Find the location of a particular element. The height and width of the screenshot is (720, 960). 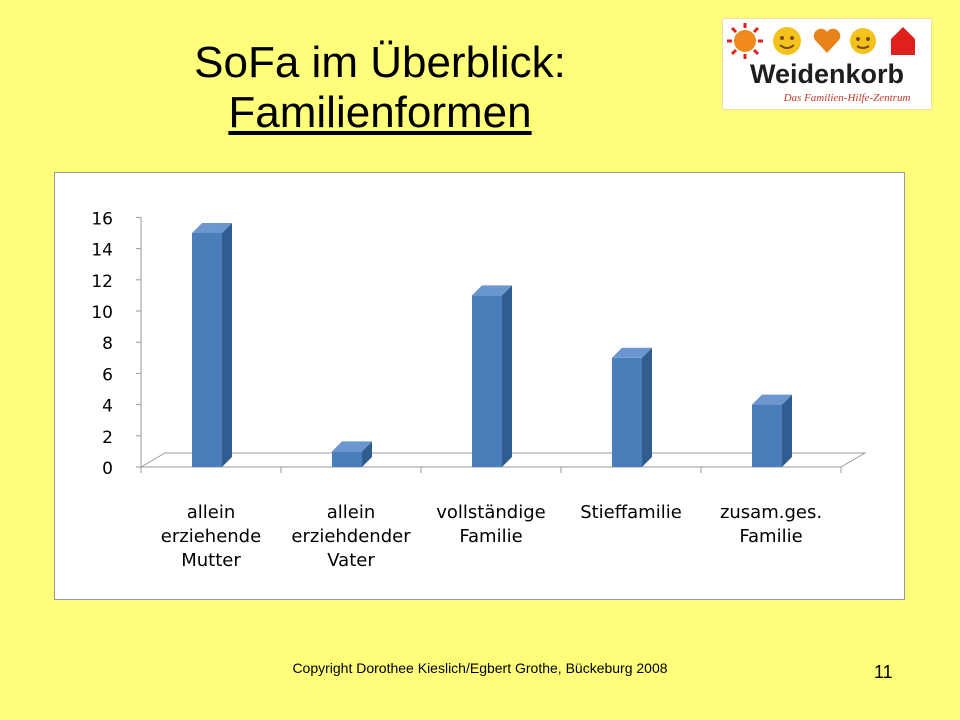

y-tick-label: 0 is located at coordinates (107, 469).